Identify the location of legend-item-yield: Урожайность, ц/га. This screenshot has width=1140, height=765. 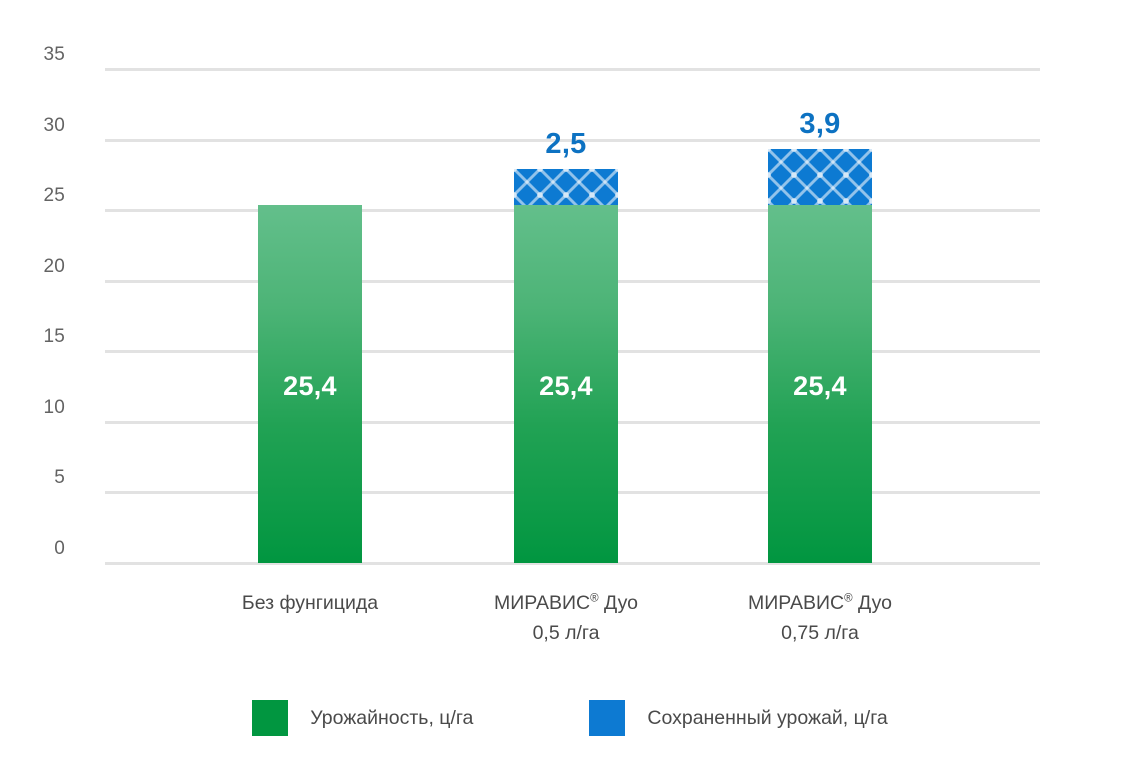
(362, 718).